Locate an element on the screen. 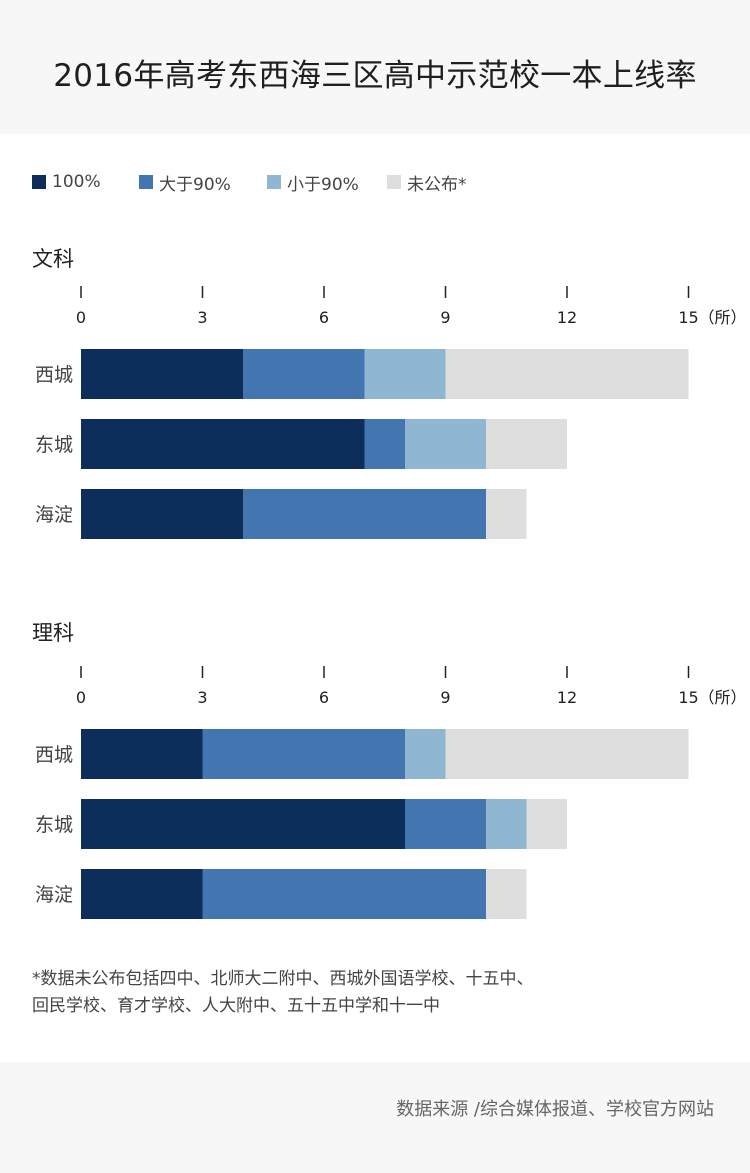 The width and height of the screenshot is (750, 1173). legend-item-under-90: 小于90% is located at coordinates (313, 182).